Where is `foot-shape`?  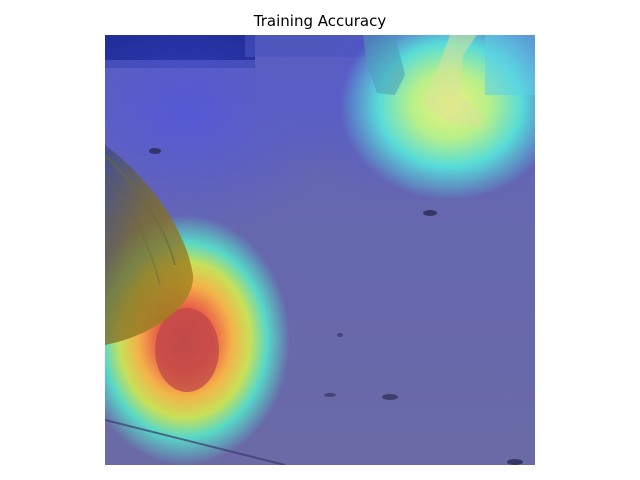
foot-shape is located at coordinates (453, 81).